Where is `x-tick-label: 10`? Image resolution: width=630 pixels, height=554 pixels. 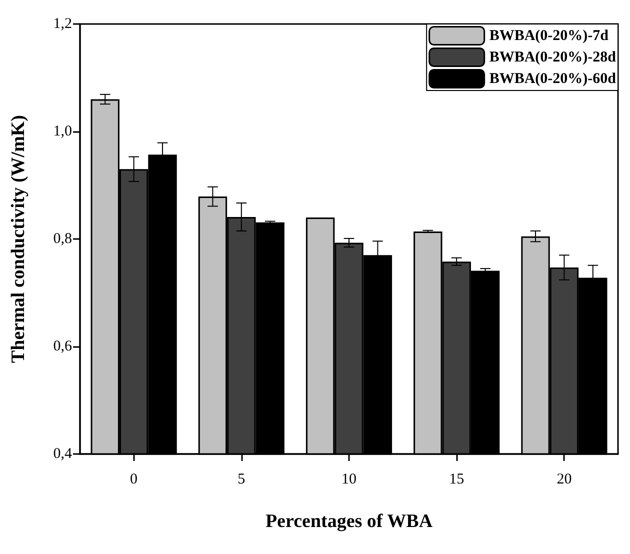
x-tick-label: 10 is located at coordinates (349, 480).